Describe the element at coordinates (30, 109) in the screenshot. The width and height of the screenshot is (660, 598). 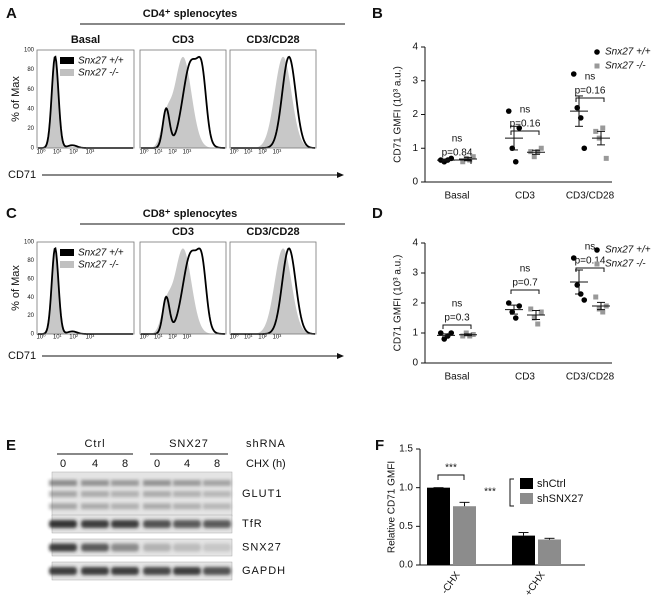
I see `y-tick-label: 40` at that location.